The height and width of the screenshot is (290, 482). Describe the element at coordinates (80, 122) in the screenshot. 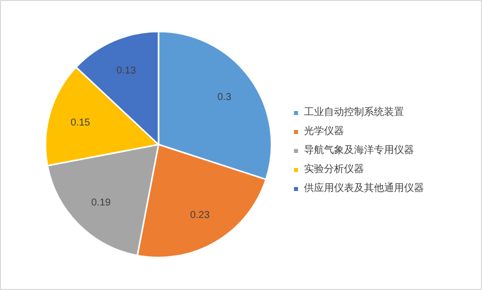

I see `data-label: 0.15` at that location.